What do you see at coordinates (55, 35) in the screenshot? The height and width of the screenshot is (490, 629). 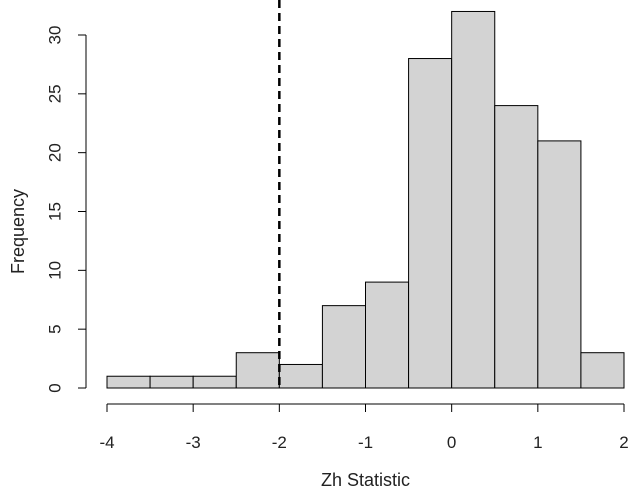 I see `y-tick-label: 30` at bounding box center [55, 35].